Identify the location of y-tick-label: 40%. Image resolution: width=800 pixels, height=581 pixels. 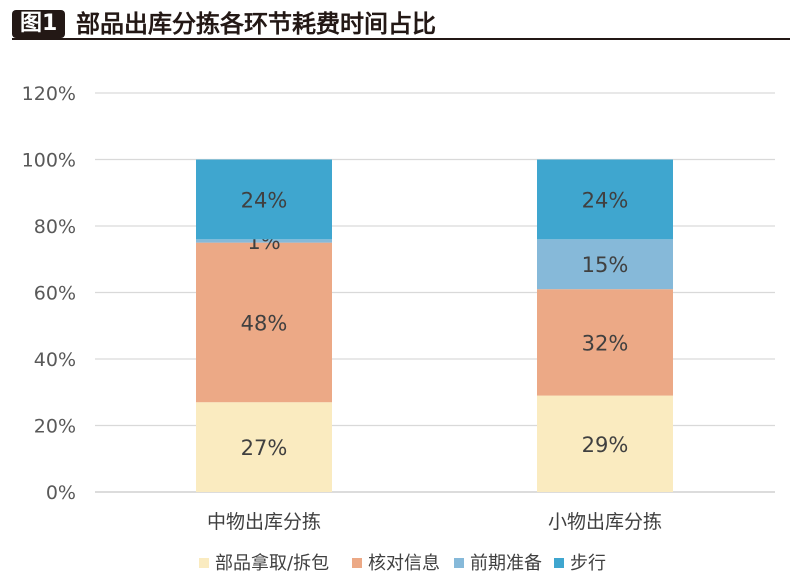
(55, 360).